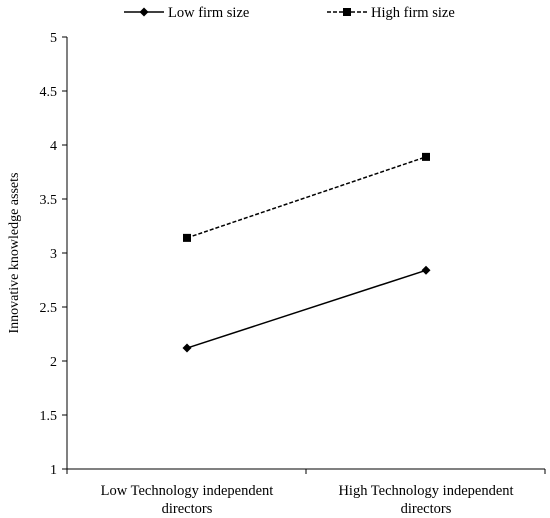 This screenshot has height=518, width=550. I want to click on y-tick-label: 3.5, so click(49, 200).